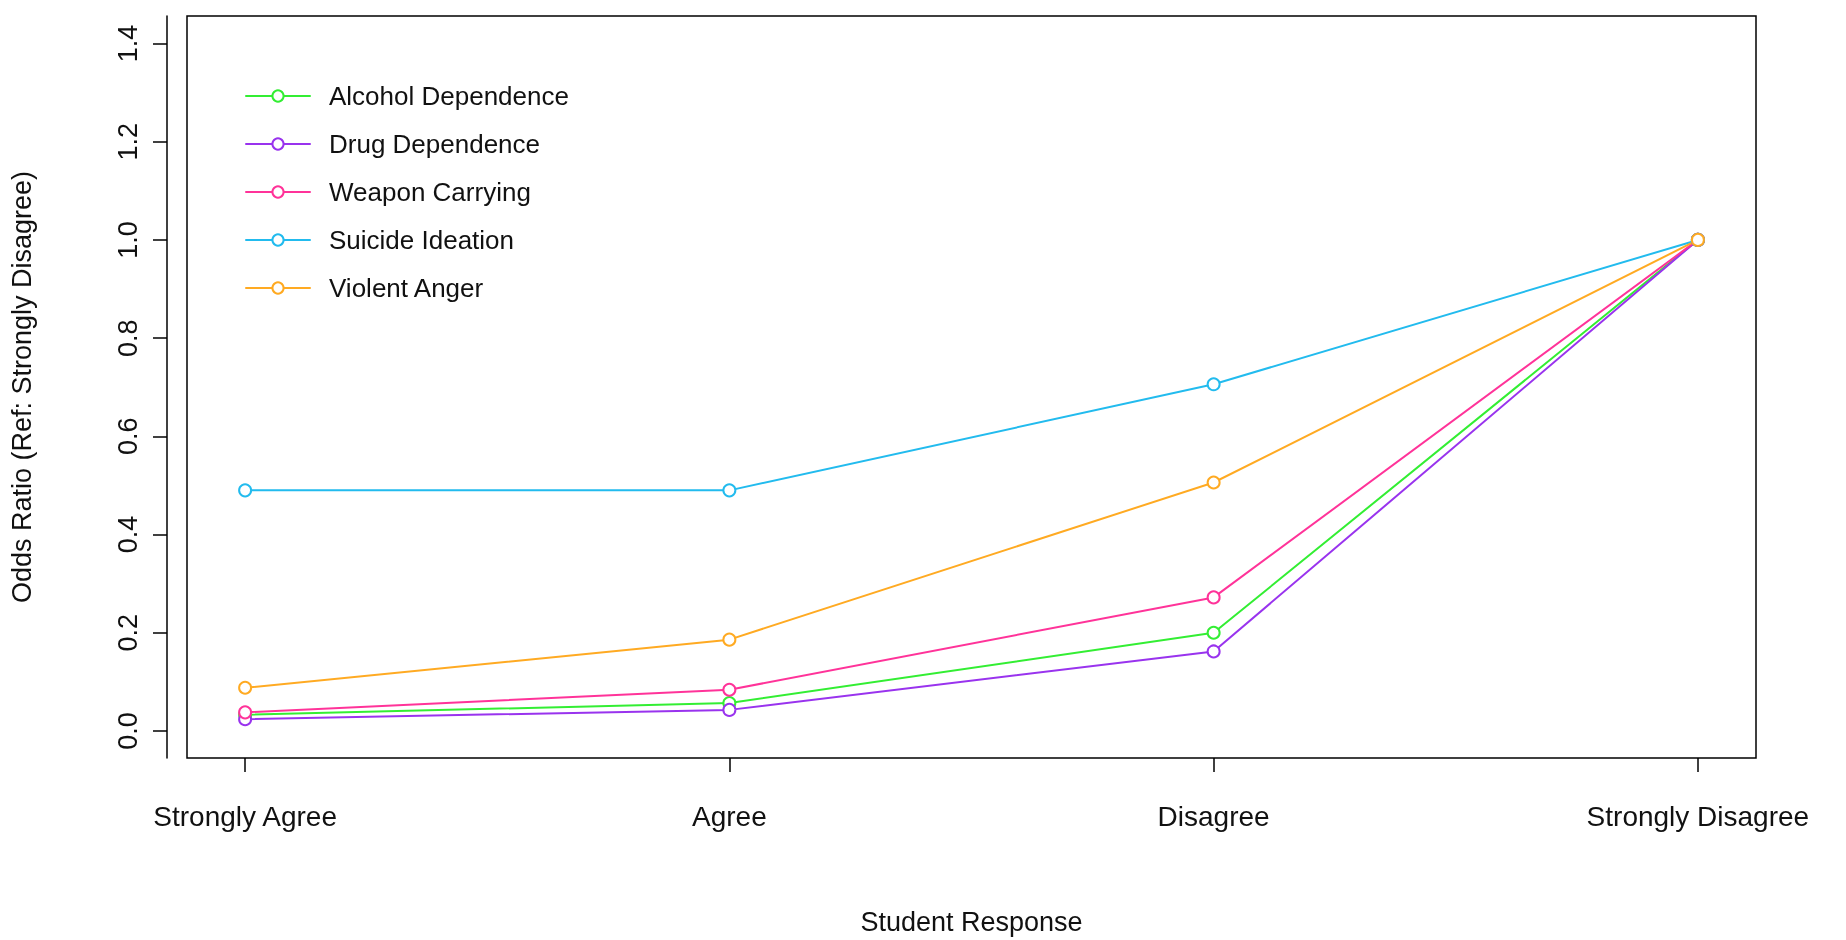 This screenshot has height=940, width=1846. I want to click on legend-label: Alcohol Dependence, so click(449, 96).